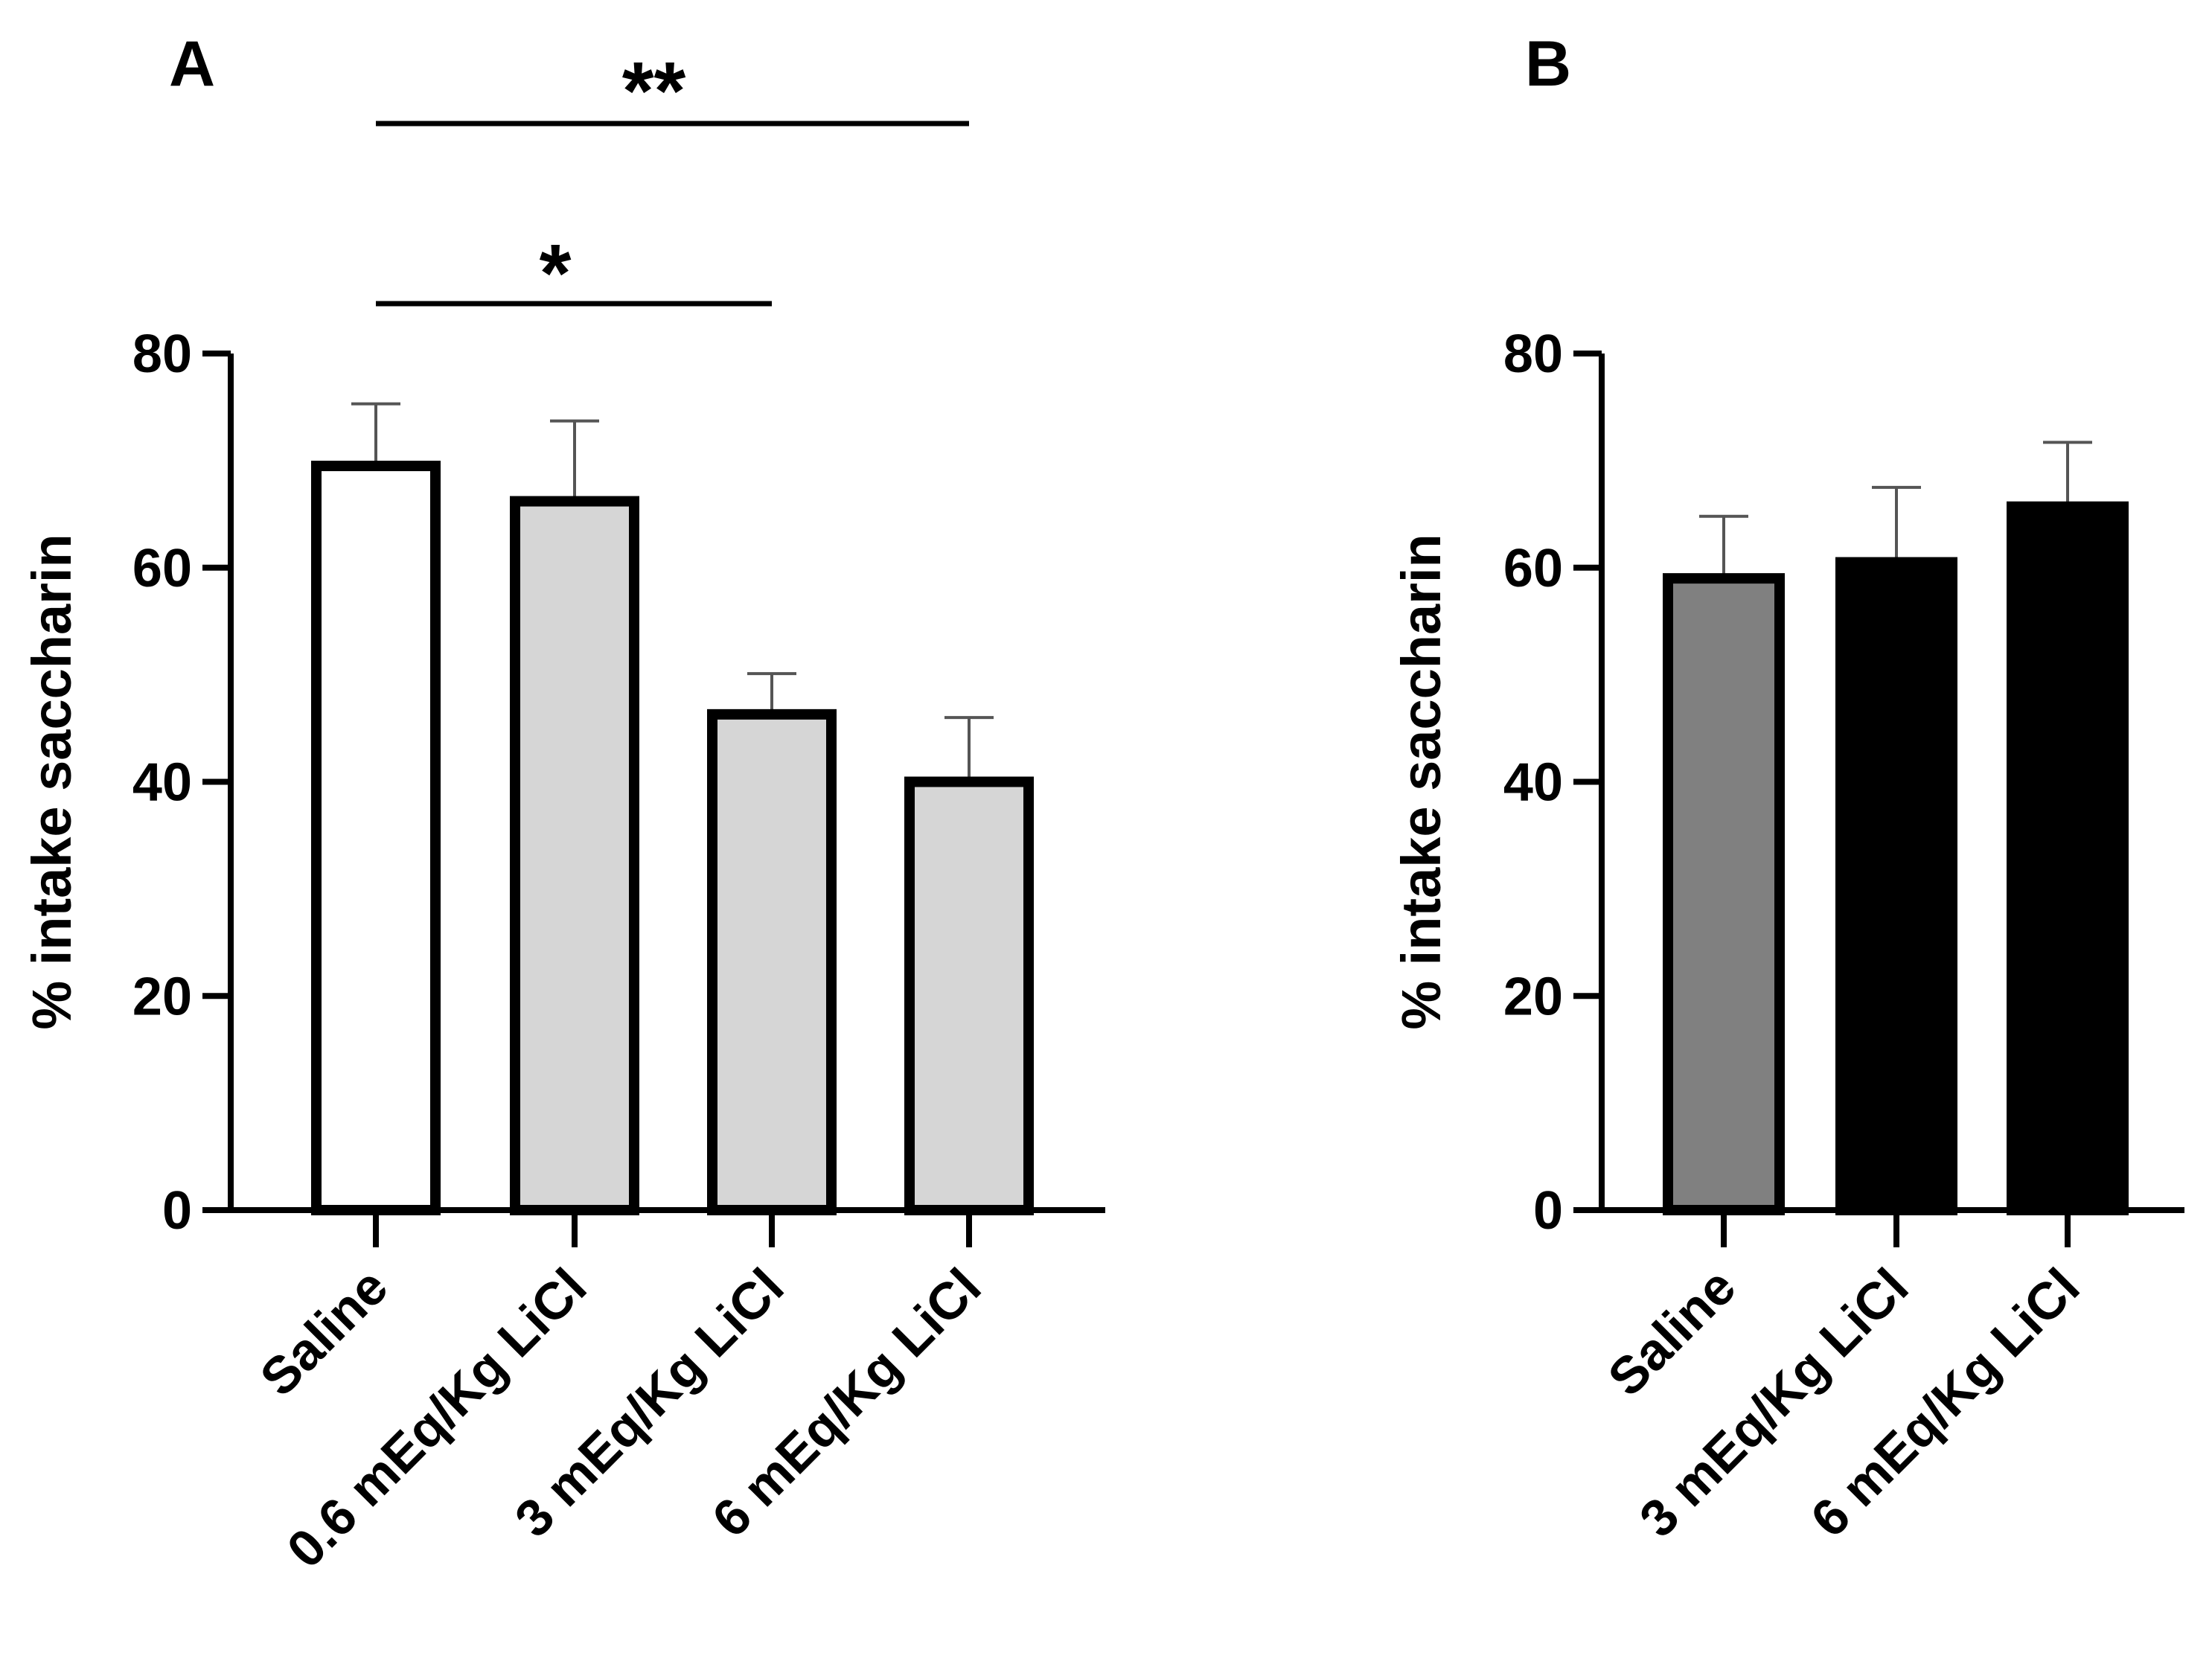  I want to click on significance-label: **, so click(654, 91).